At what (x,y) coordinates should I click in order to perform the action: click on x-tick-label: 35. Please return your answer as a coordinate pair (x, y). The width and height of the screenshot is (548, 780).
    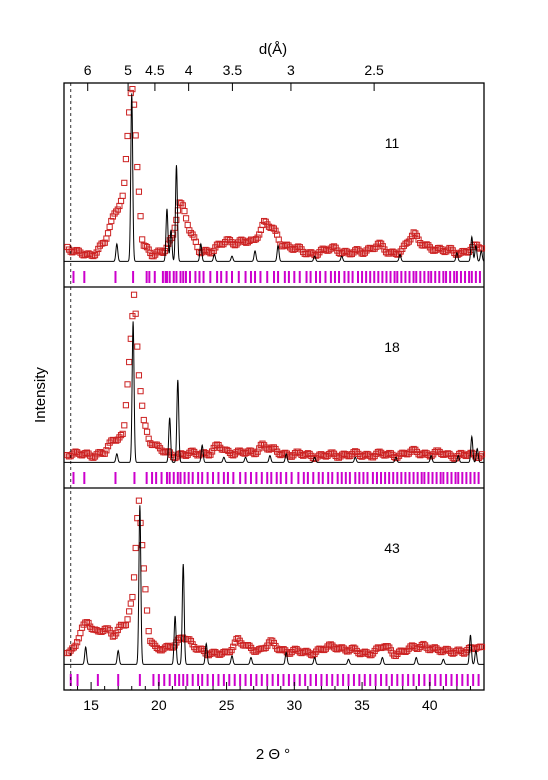
    Looking at the image, I should click on (362, 705).